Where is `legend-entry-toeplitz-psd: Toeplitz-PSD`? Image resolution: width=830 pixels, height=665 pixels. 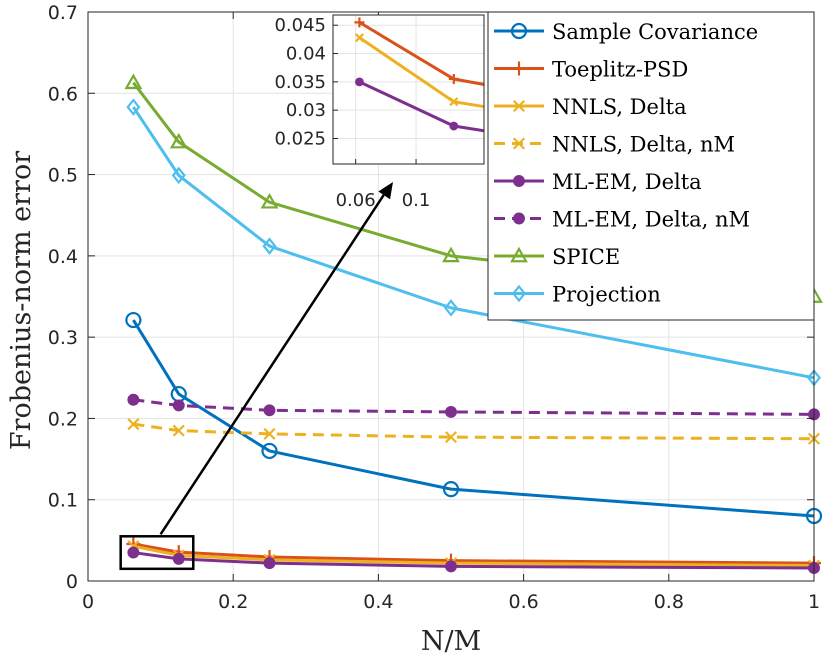
legend-entry-toeplitz-psd: Toeplitz-PSD is located at coordinates (591, 70).